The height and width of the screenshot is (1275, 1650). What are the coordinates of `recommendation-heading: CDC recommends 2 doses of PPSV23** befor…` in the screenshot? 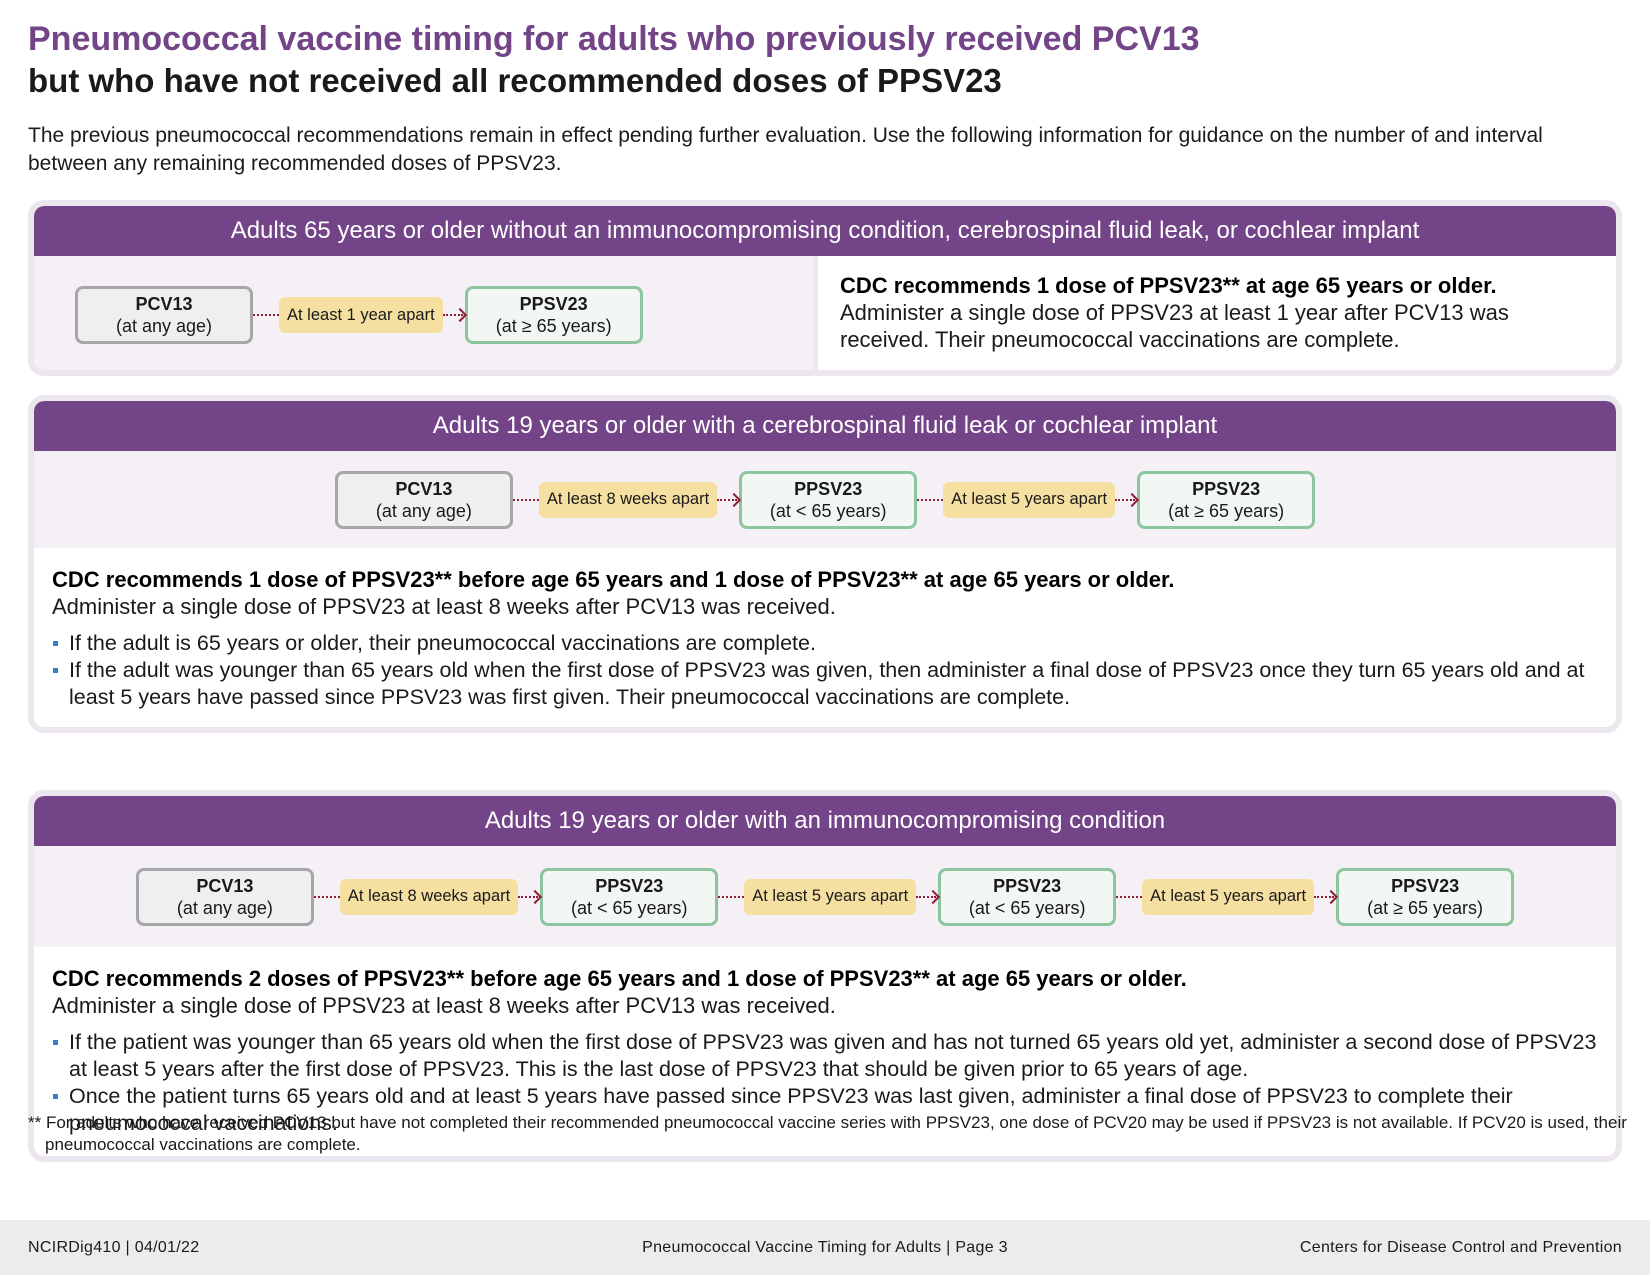 It's located at (619, 978).